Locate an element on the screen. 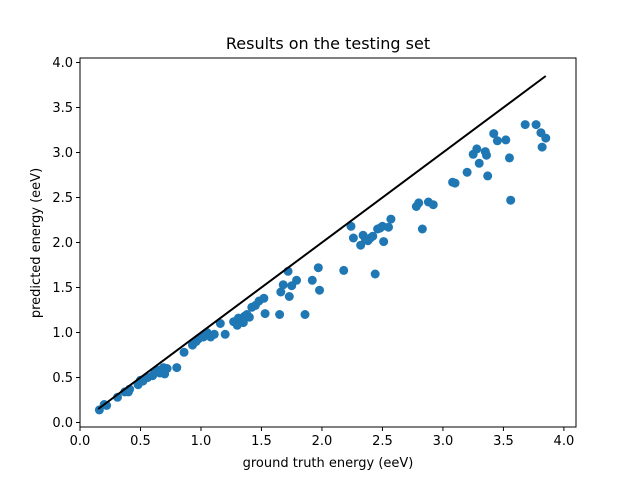 The image size is (640, 480). y-axis: 0.0 0.5 1.0 1.5 2.0 2.5 3.0 3.5 4.0 is located at coordinates (66, 243).